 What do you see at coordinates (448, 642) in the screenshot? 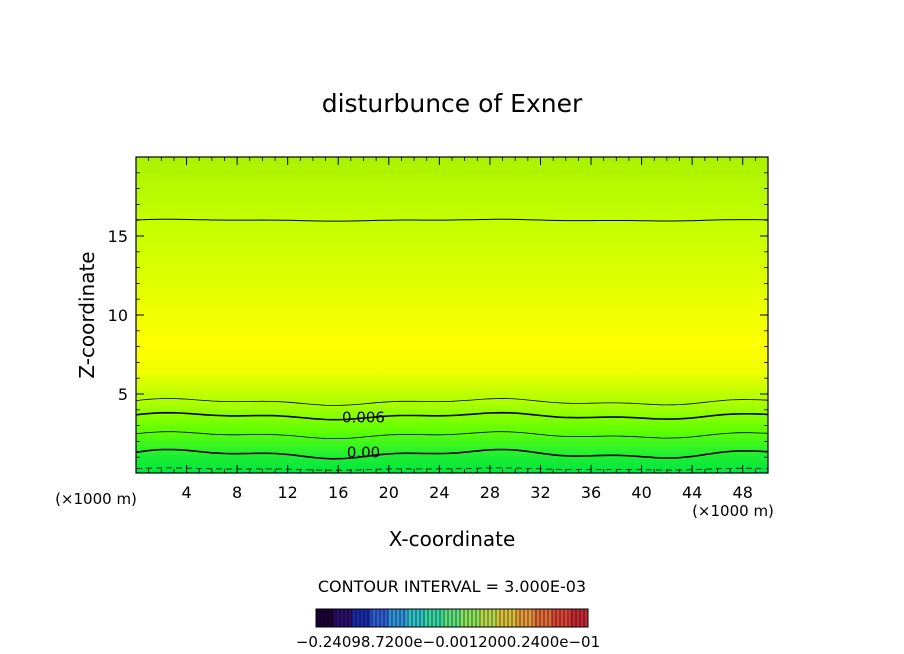
I see `colorbar-labels: −0.24098.7200e−0.0012000.2400e−01` at bounding box center [448, 642].